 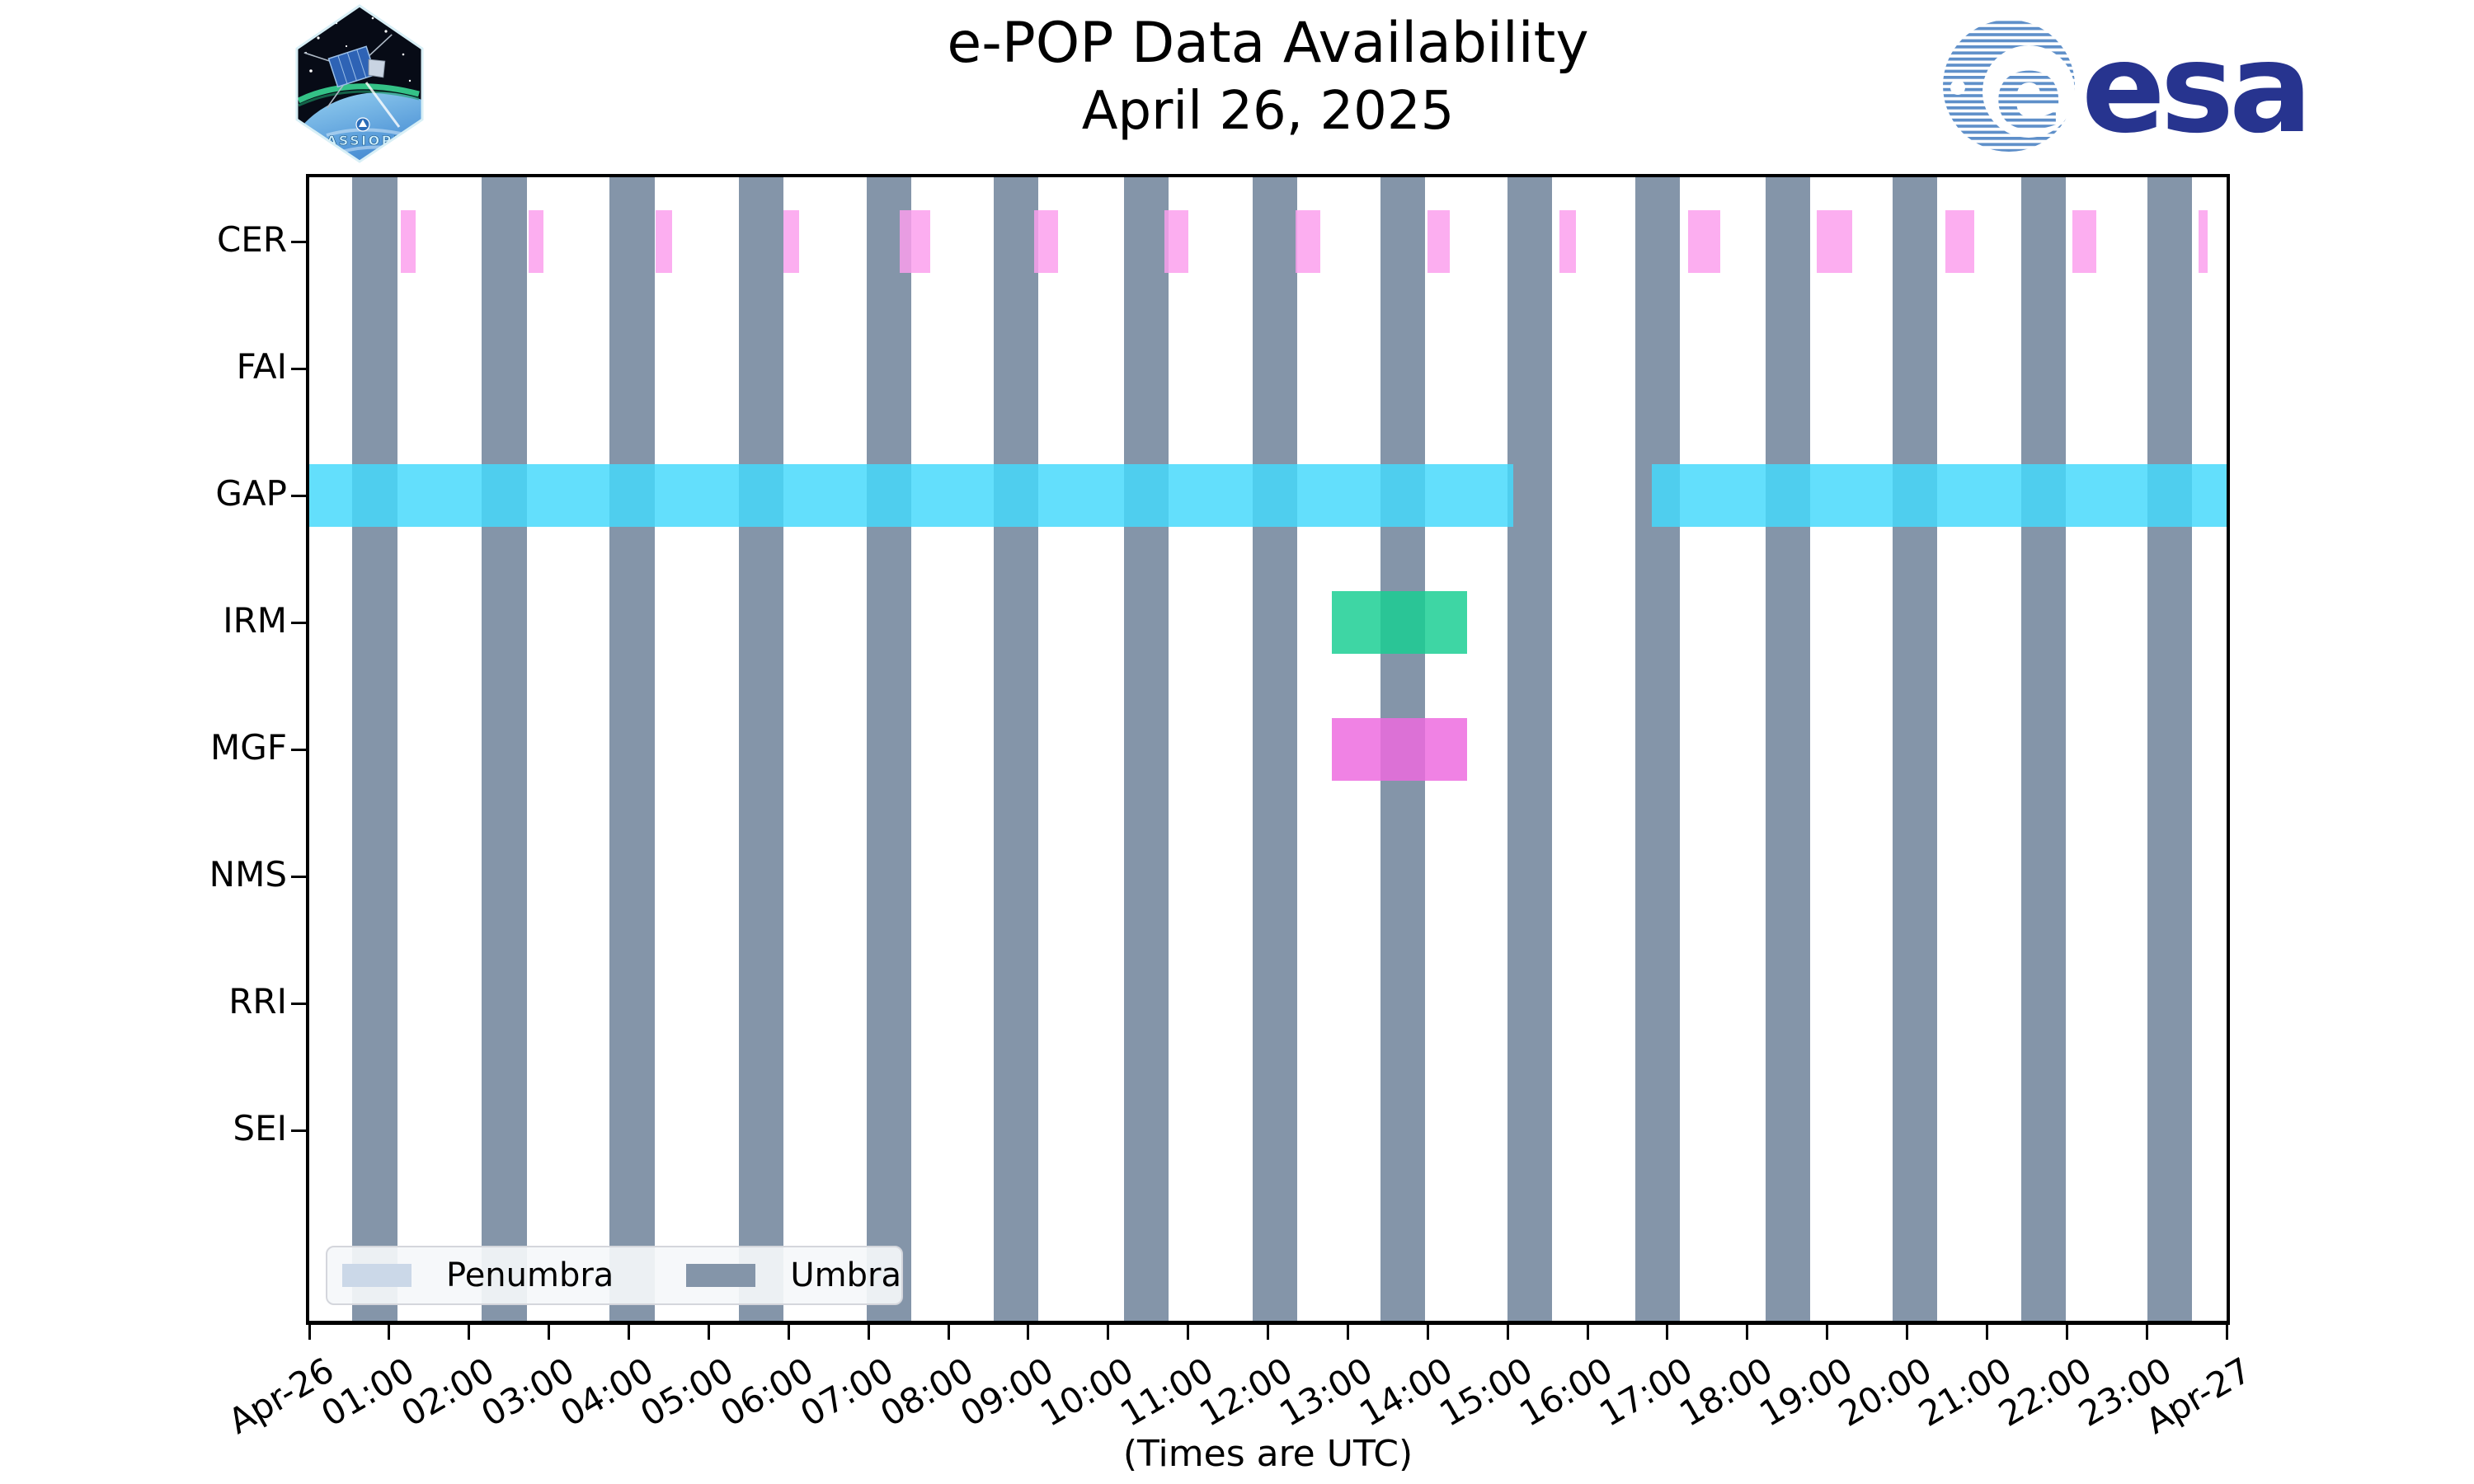 I want to click on x-tick-label-1600: 16:00, so click(x=1566, y=1392).